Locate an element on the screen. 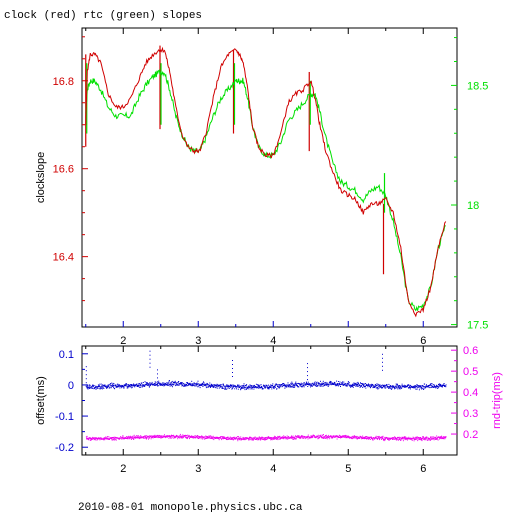 The height and width of the screenshot is (512, 512). footer-caption: 2010-08-01 monopole.physics.ubc.ca is located at coordinates (190, 507).